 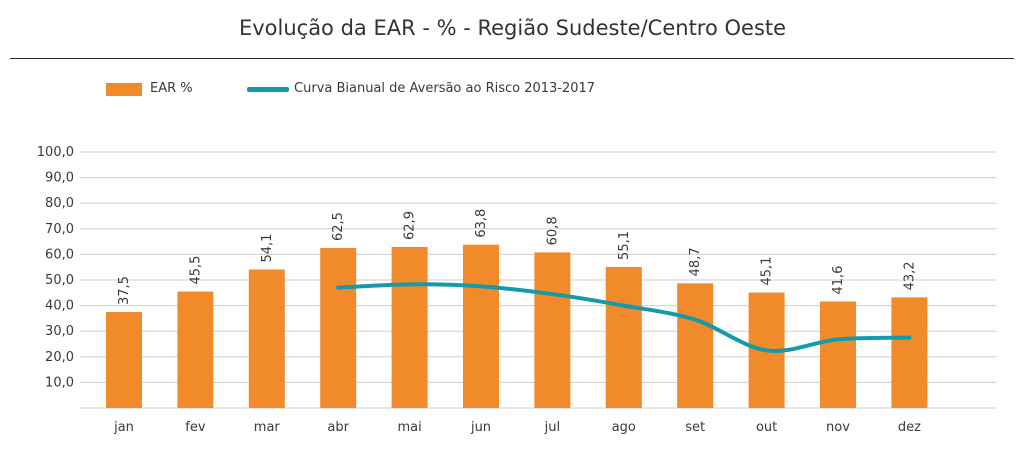 I want to click on x-tick-label: mai, so click(x=409, y=427).